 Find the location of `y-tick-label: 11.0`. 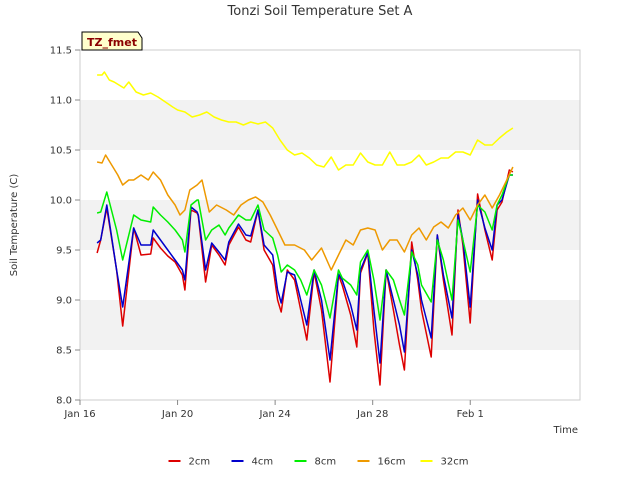

y-tick-label: 11.0 is located at coordinates (61, 101).